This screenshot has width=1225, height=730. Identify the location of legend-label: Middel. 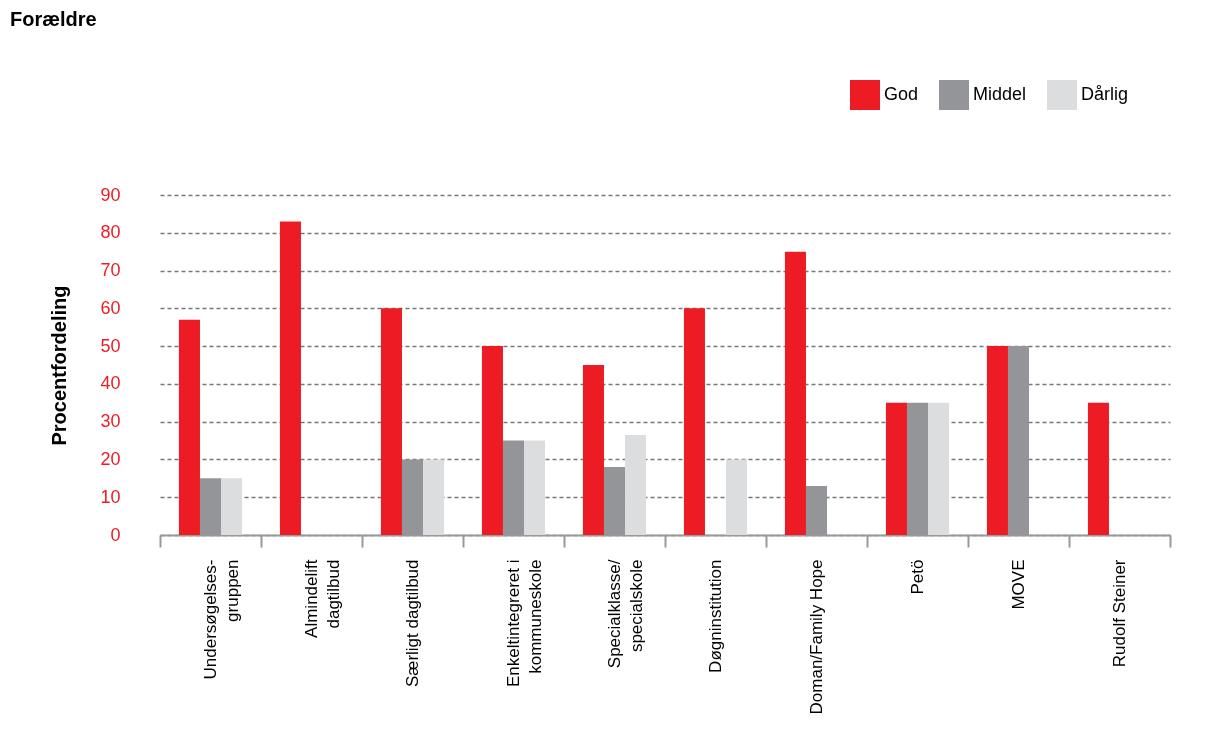
(1000, 94).